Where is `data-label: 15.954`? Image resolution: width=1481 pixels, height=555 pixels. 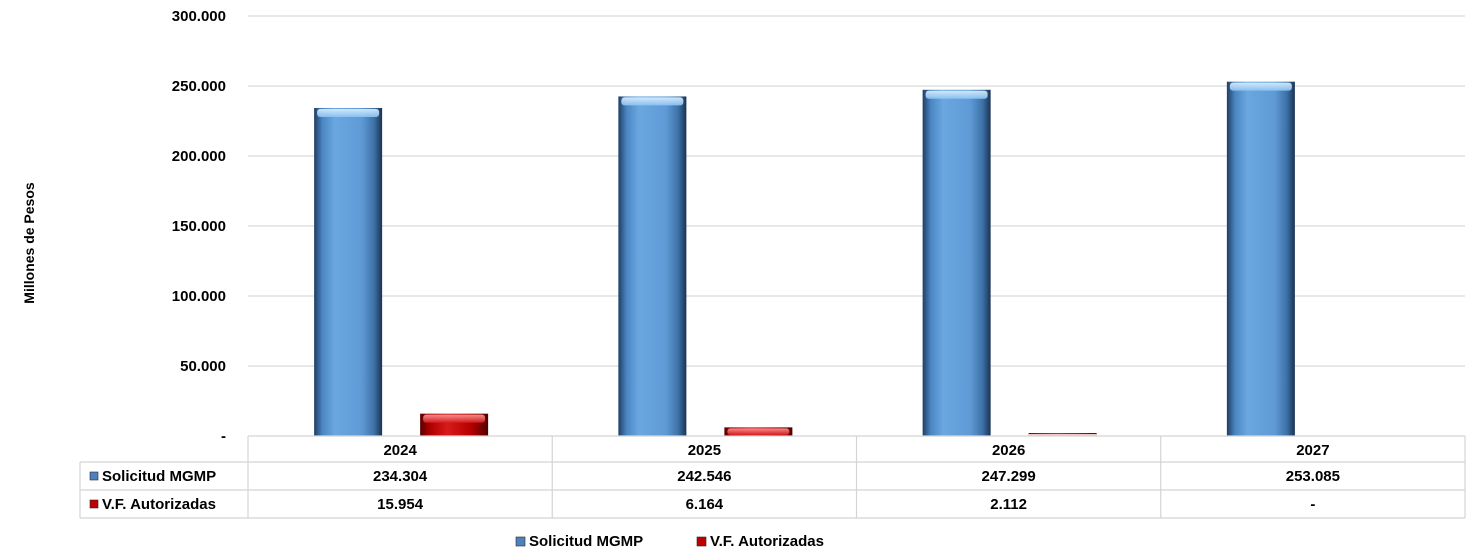
data-label: 15.954 is located at coordinates (400, 504).